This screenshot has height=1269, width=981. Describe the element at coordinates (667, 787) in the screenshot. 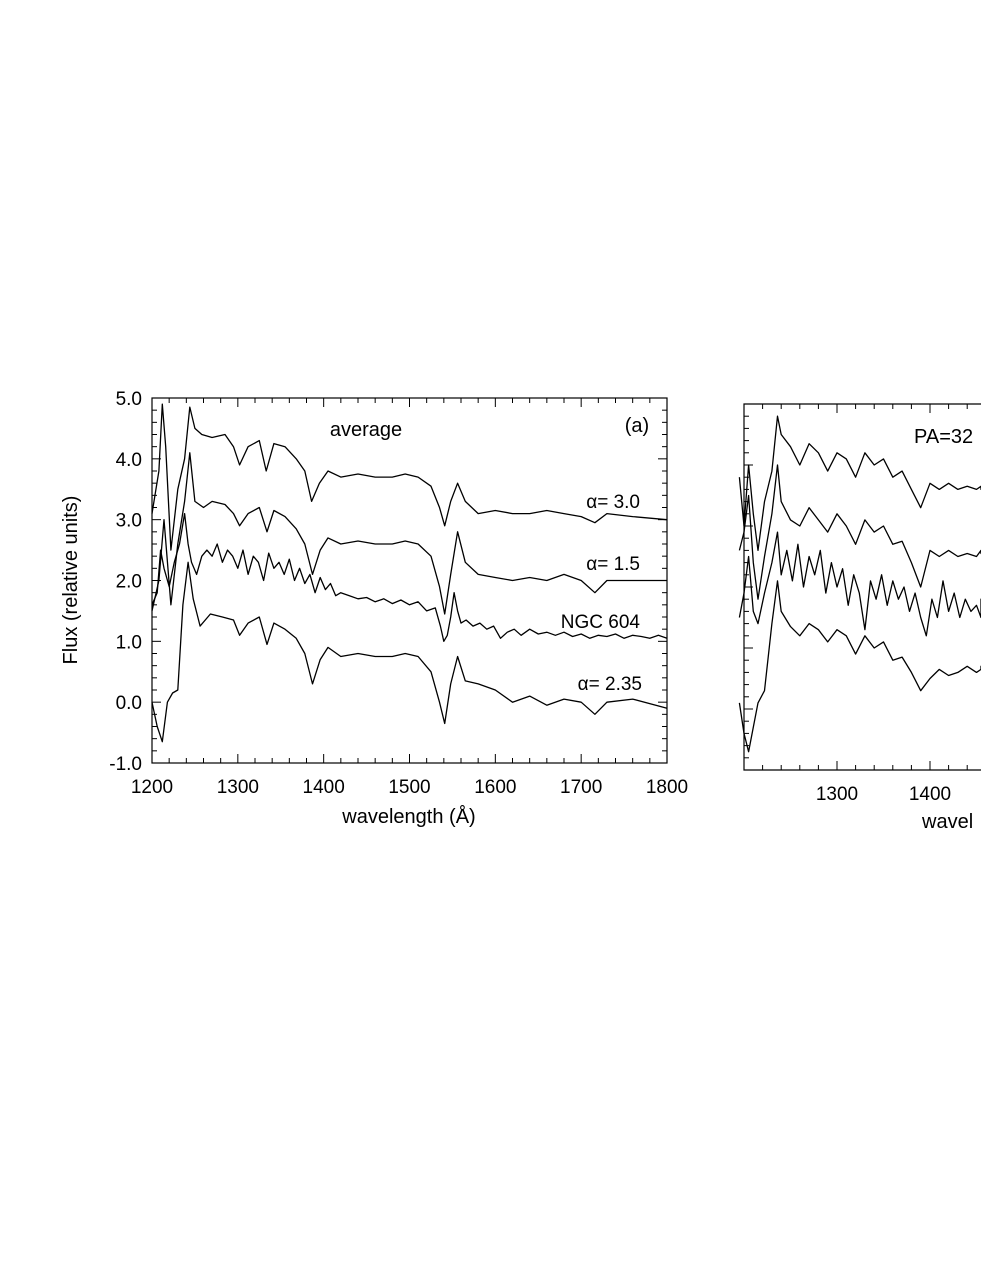

I see `x-tick-label: 1800` at that location.